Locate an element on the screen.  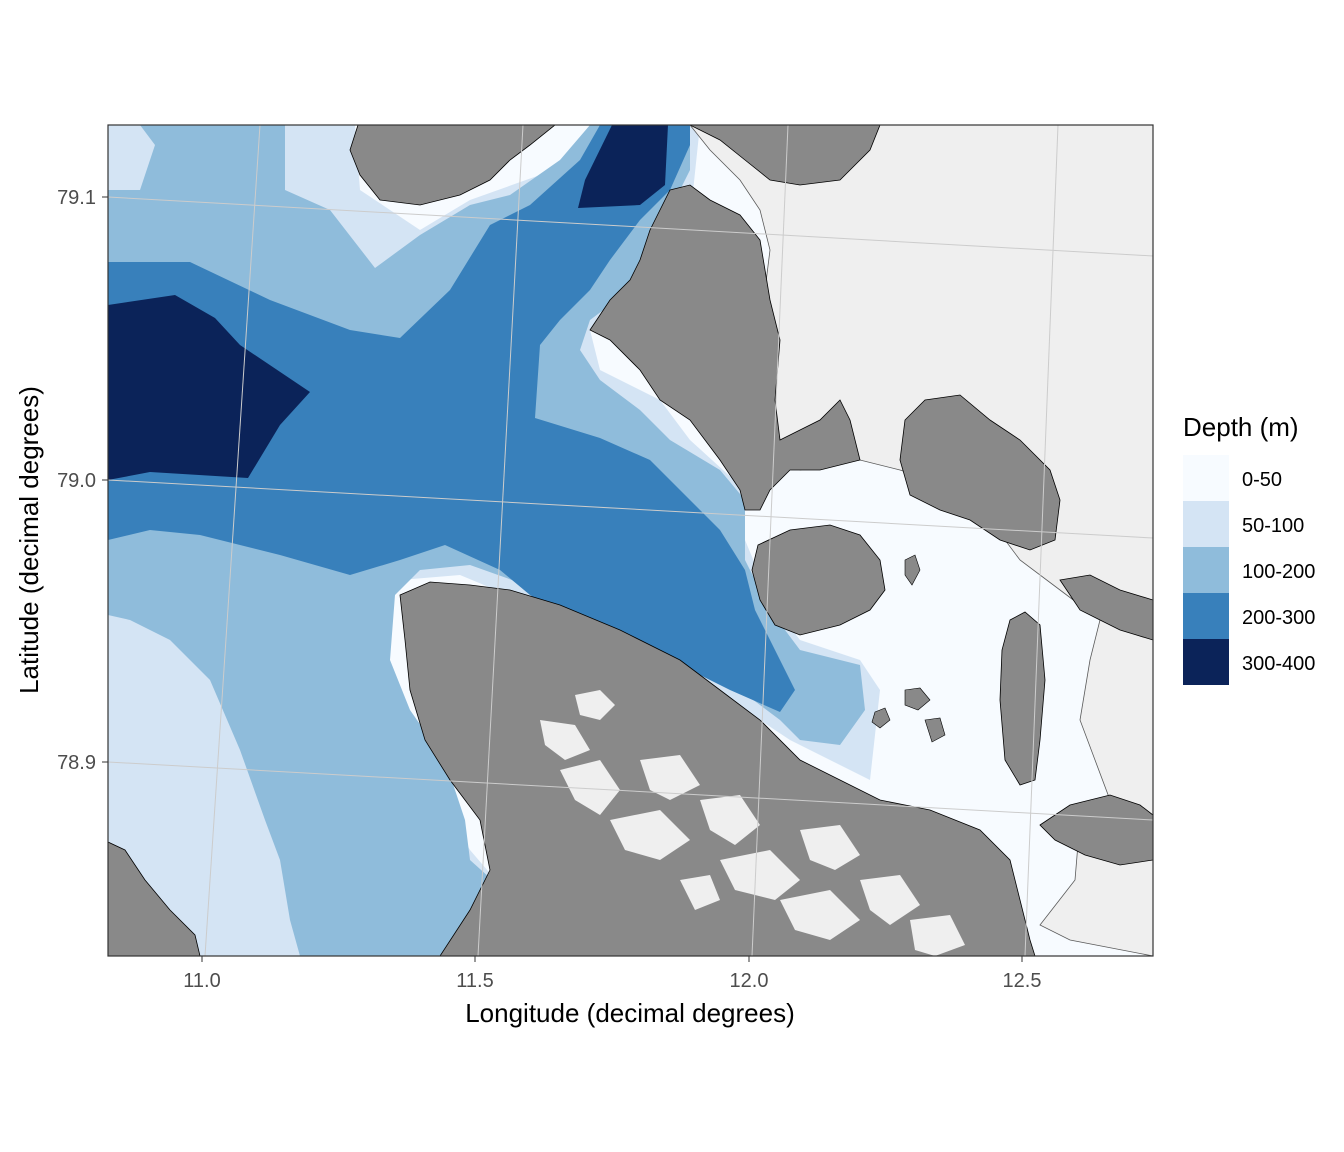
land-east-peninsula is located at coordinates (980, 472).